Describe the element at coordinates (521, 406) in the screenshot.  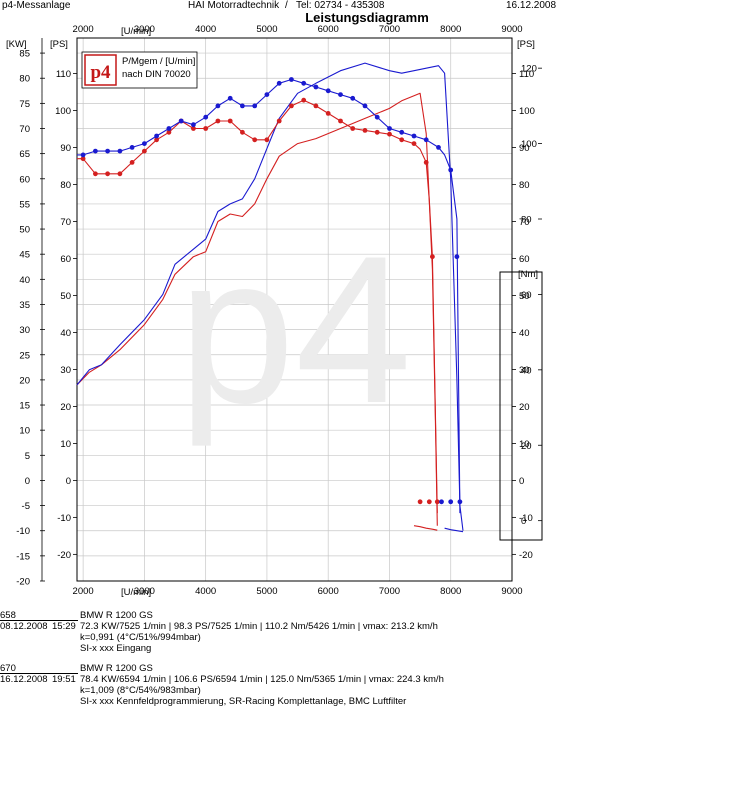
I see `torque-axis-frame` at that location.